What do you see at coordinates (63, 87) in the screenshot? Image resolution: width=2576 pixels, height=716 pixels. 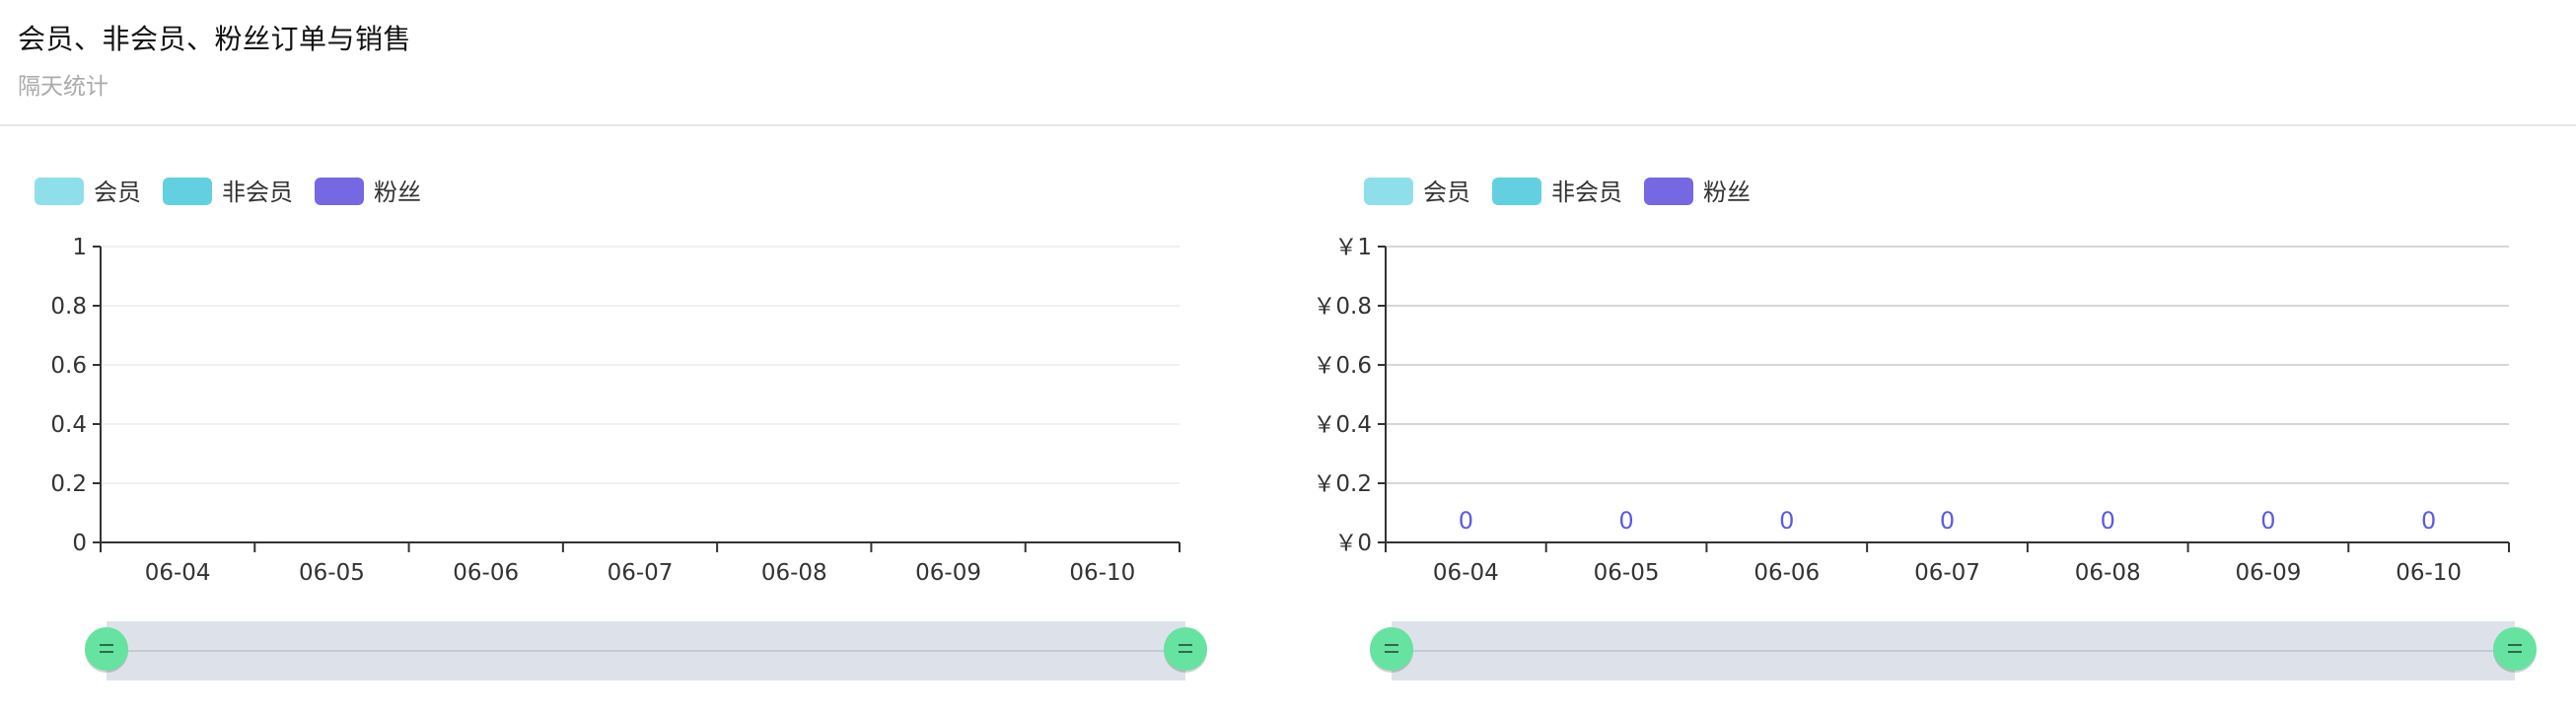 I see `page-subtitle: 隔天统计` at bounding box center [63, 87].